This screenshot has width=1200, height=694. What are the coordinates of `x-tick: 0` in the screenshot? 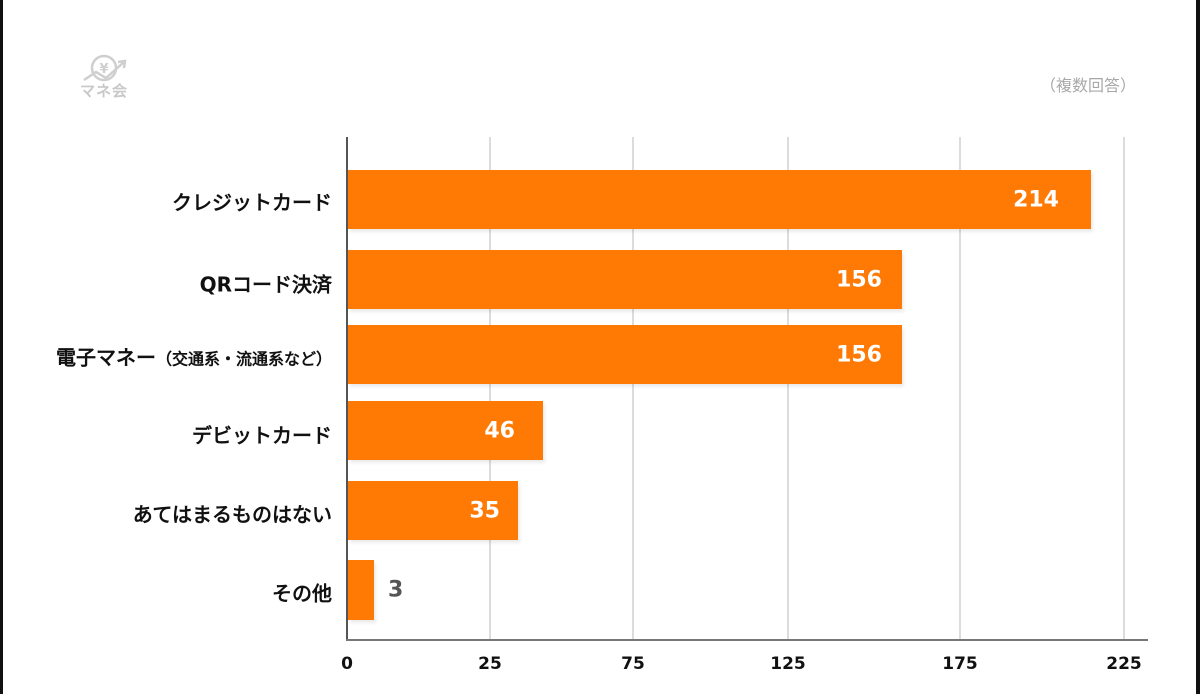 It's located at (347, 664).